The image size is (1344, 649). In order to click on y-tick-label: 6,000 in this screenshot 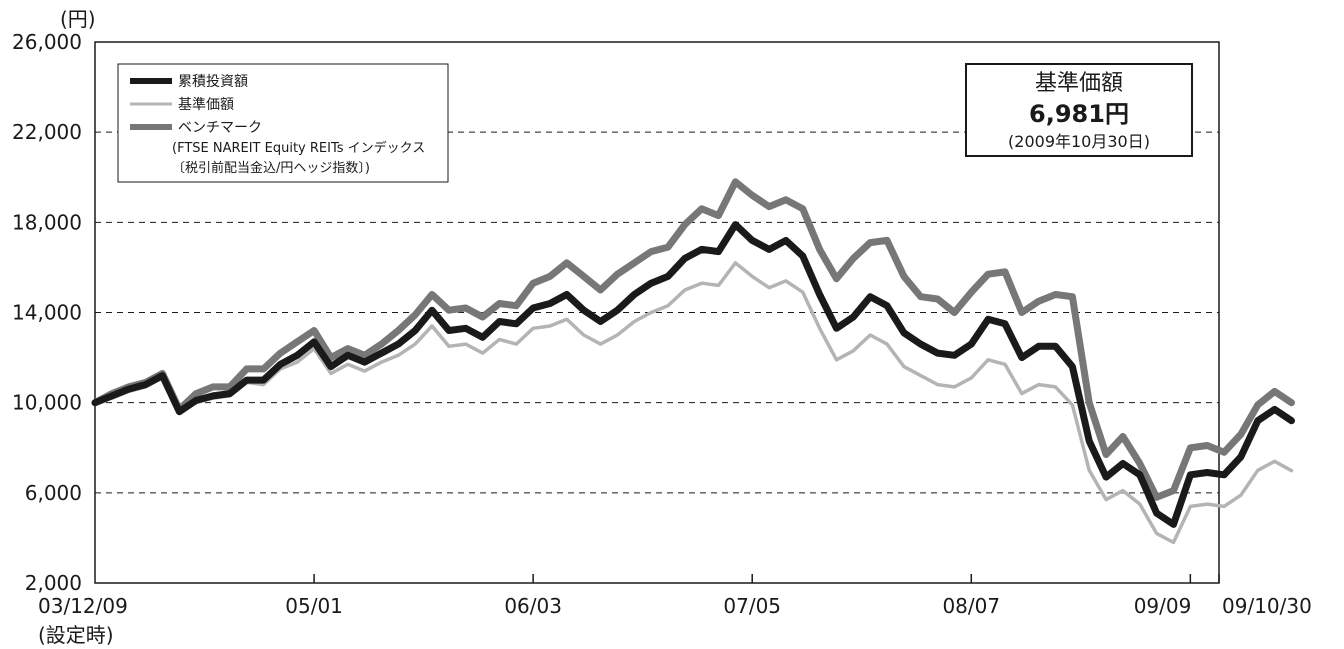, I will do `click(53, 493)`.